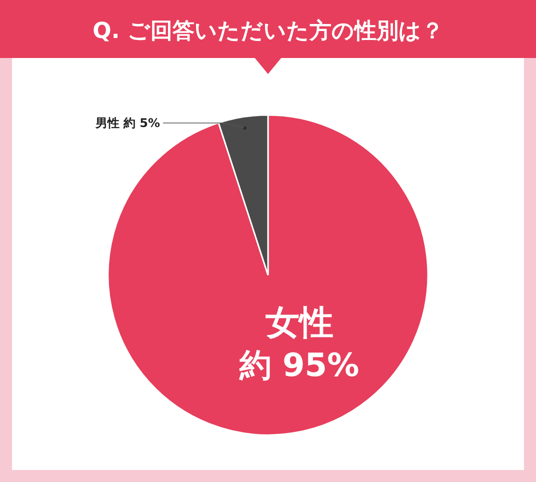 The width and height of the screenshot is (536, 482). I want to click on data-label: 約 95%, so click(299, 365).